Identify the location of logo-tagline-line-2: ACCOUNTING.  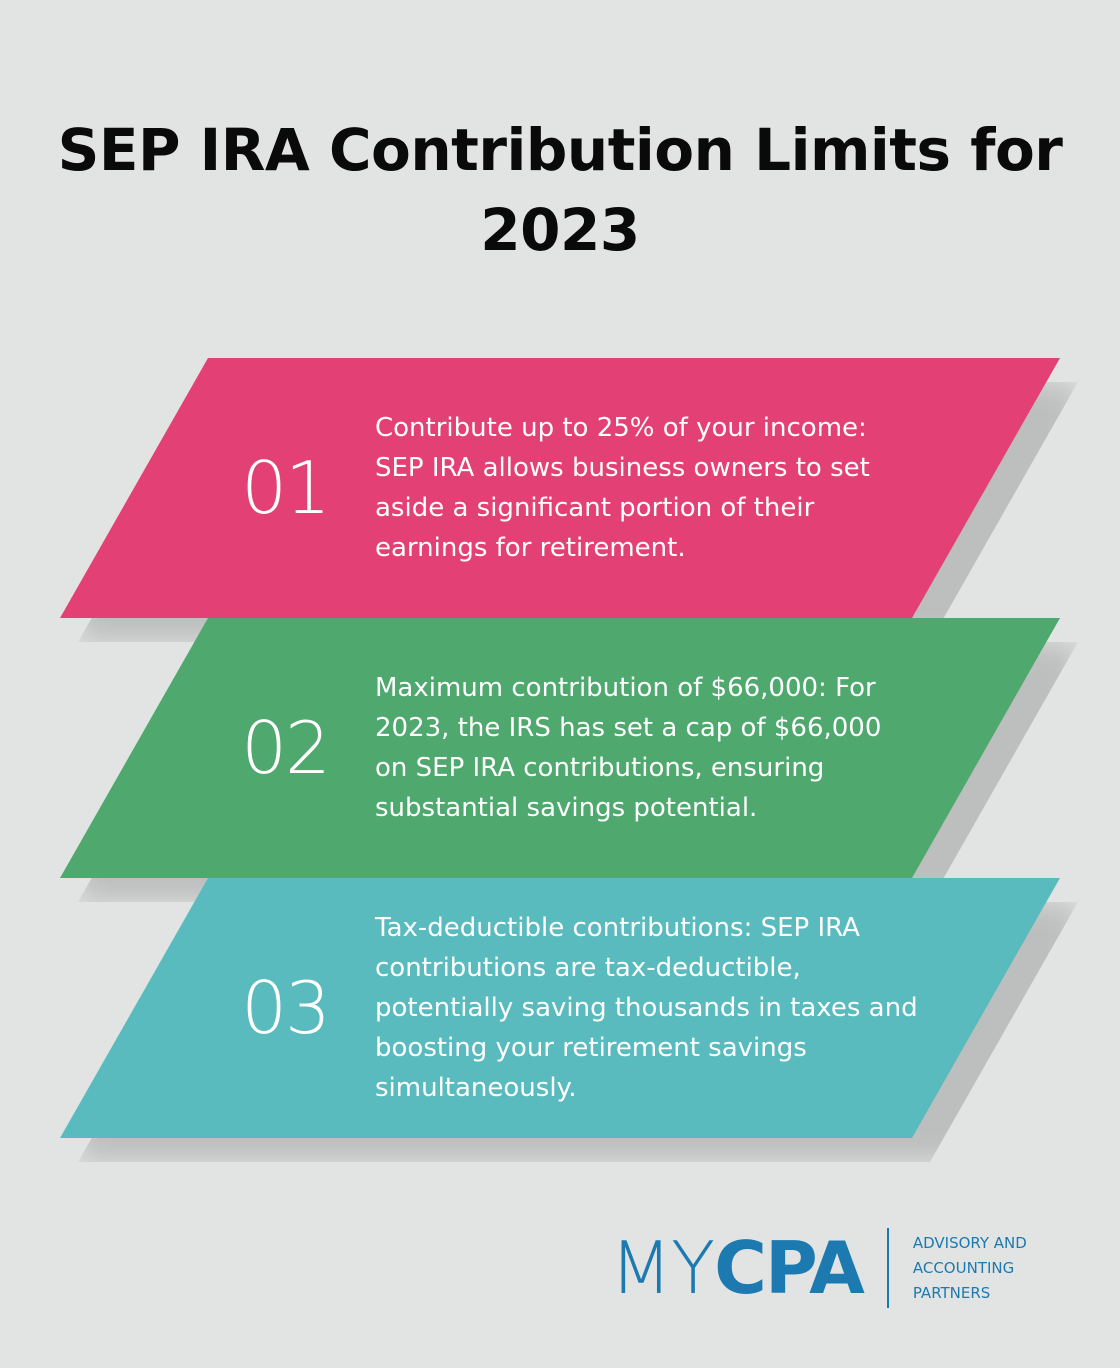
(963, 1267).